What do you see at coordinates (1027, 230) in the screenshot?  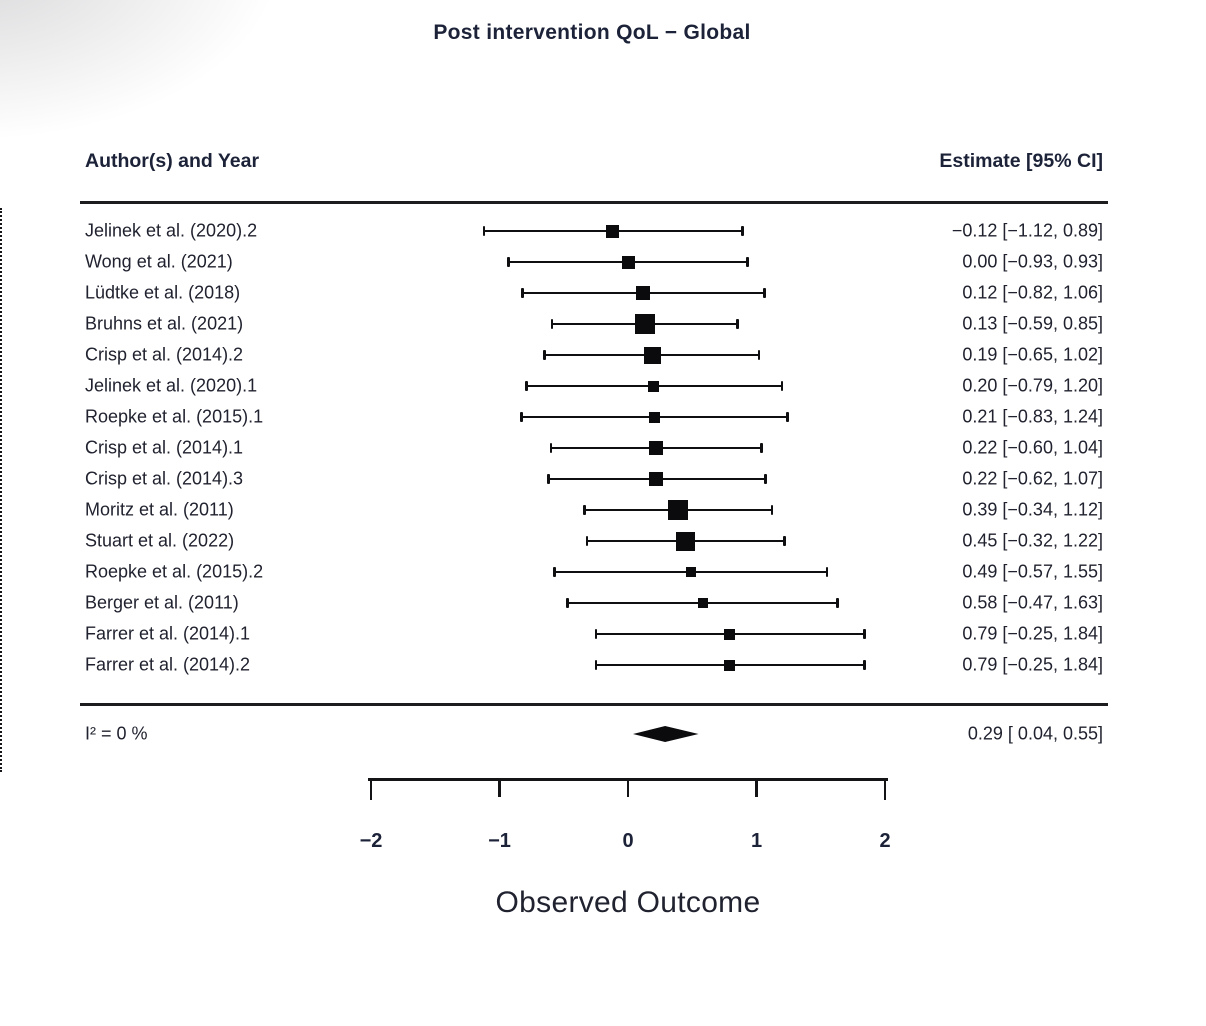 I see `study-estimate-label: −0.12 [−1.12, 0.89]` at bounding box center [1027, 230].